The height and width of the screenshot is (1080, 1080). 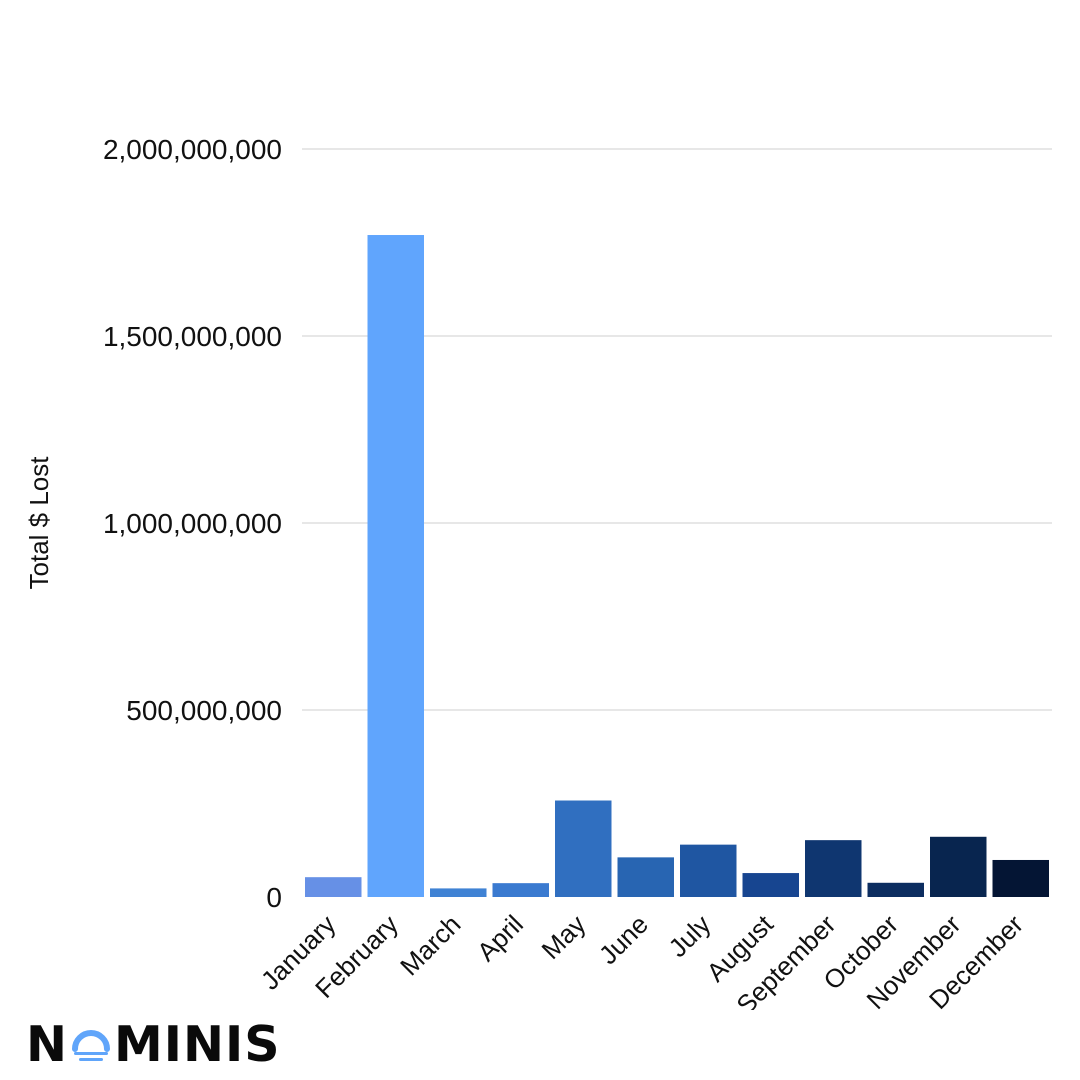 I want to click on x-tick-label-march: March, so click(x=430, y=945).